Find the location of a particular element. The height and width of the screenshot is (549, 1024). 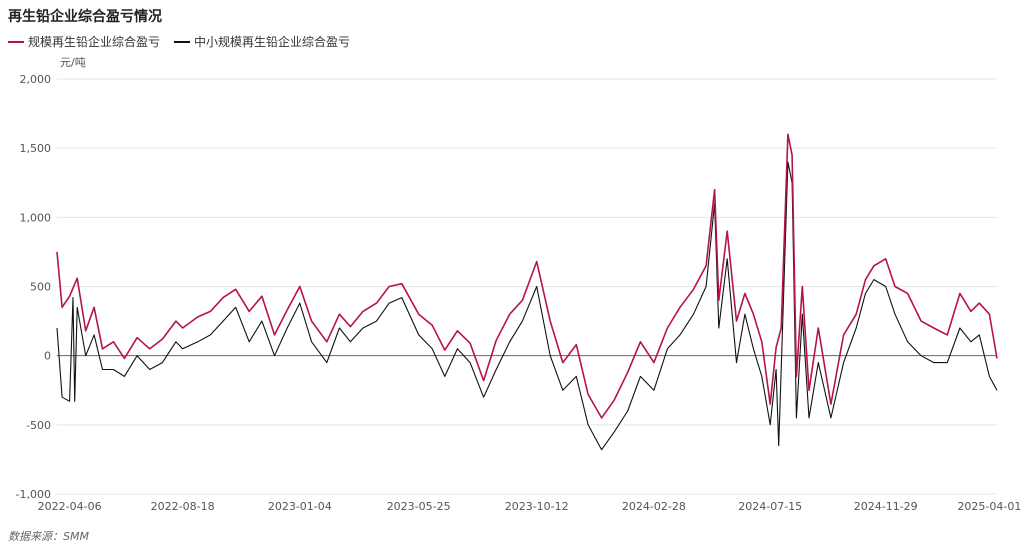

x-tick-label: 2024-11-29 is located at coordinates (886, 506).